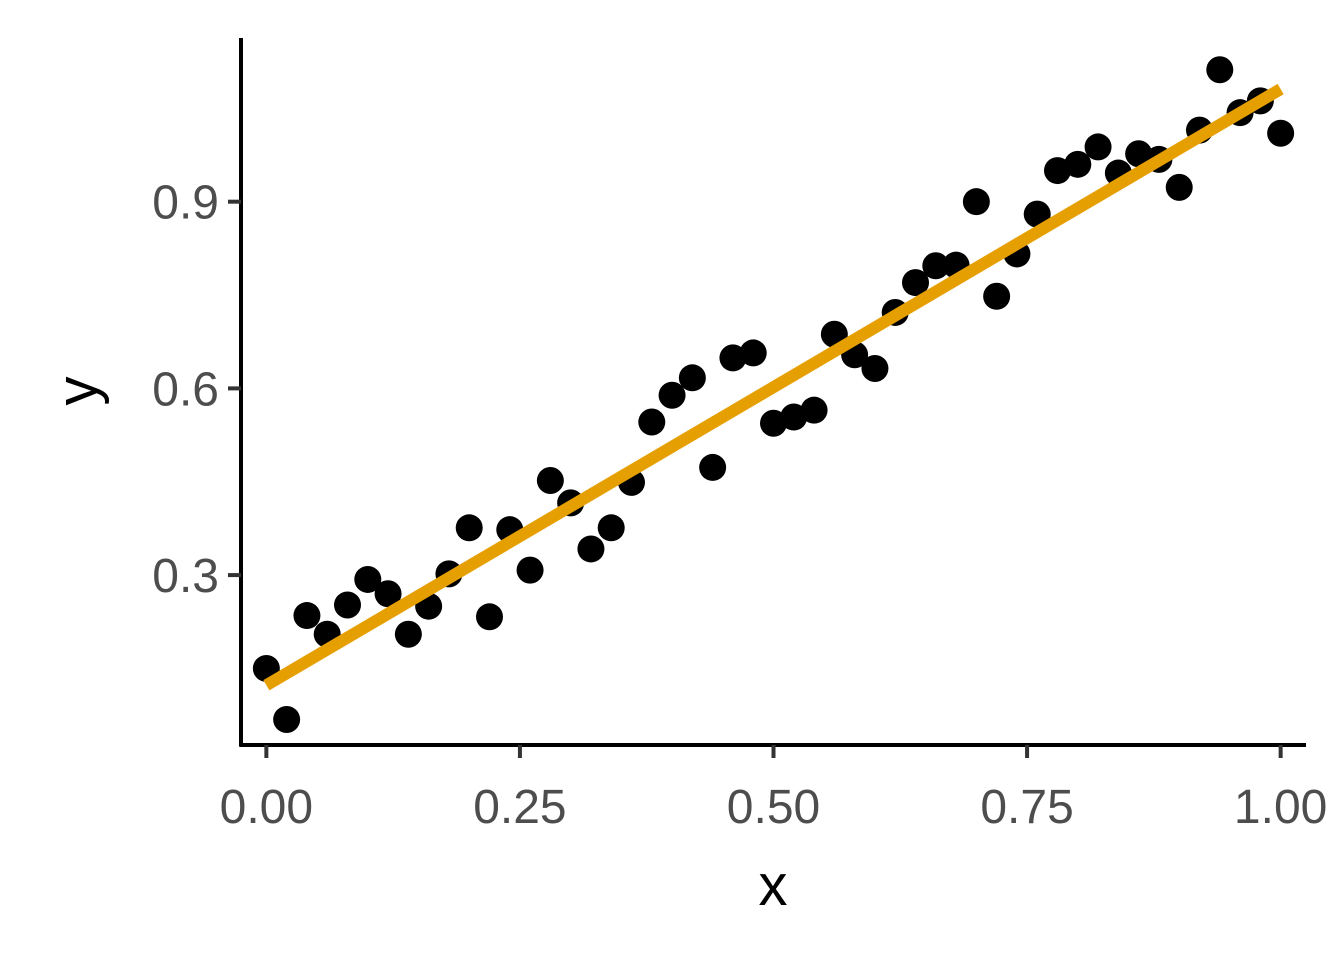  I want to click on x-tick-label: 0.25, so click(519, 807).